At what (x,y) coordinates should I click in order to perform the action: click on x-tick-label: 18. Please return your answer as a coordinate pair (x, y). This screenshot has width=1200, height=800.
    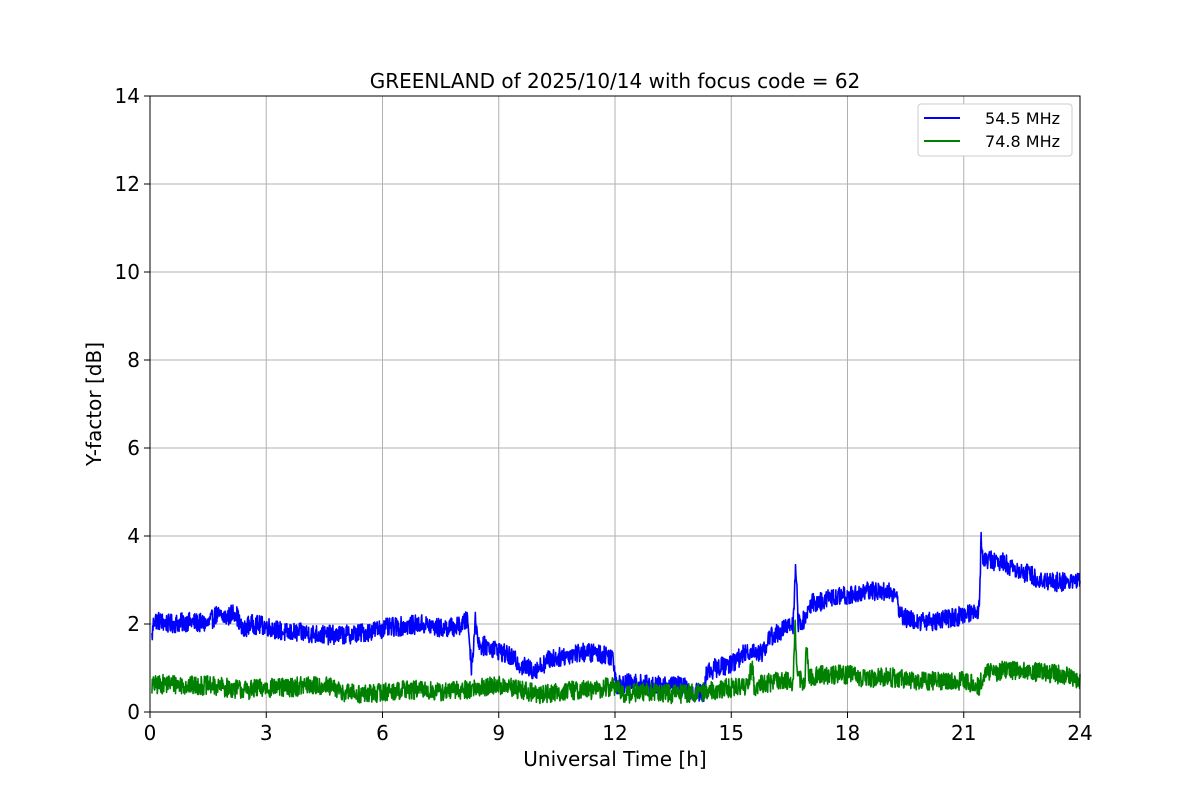
    Looking at the image, I should click on (847, 733).